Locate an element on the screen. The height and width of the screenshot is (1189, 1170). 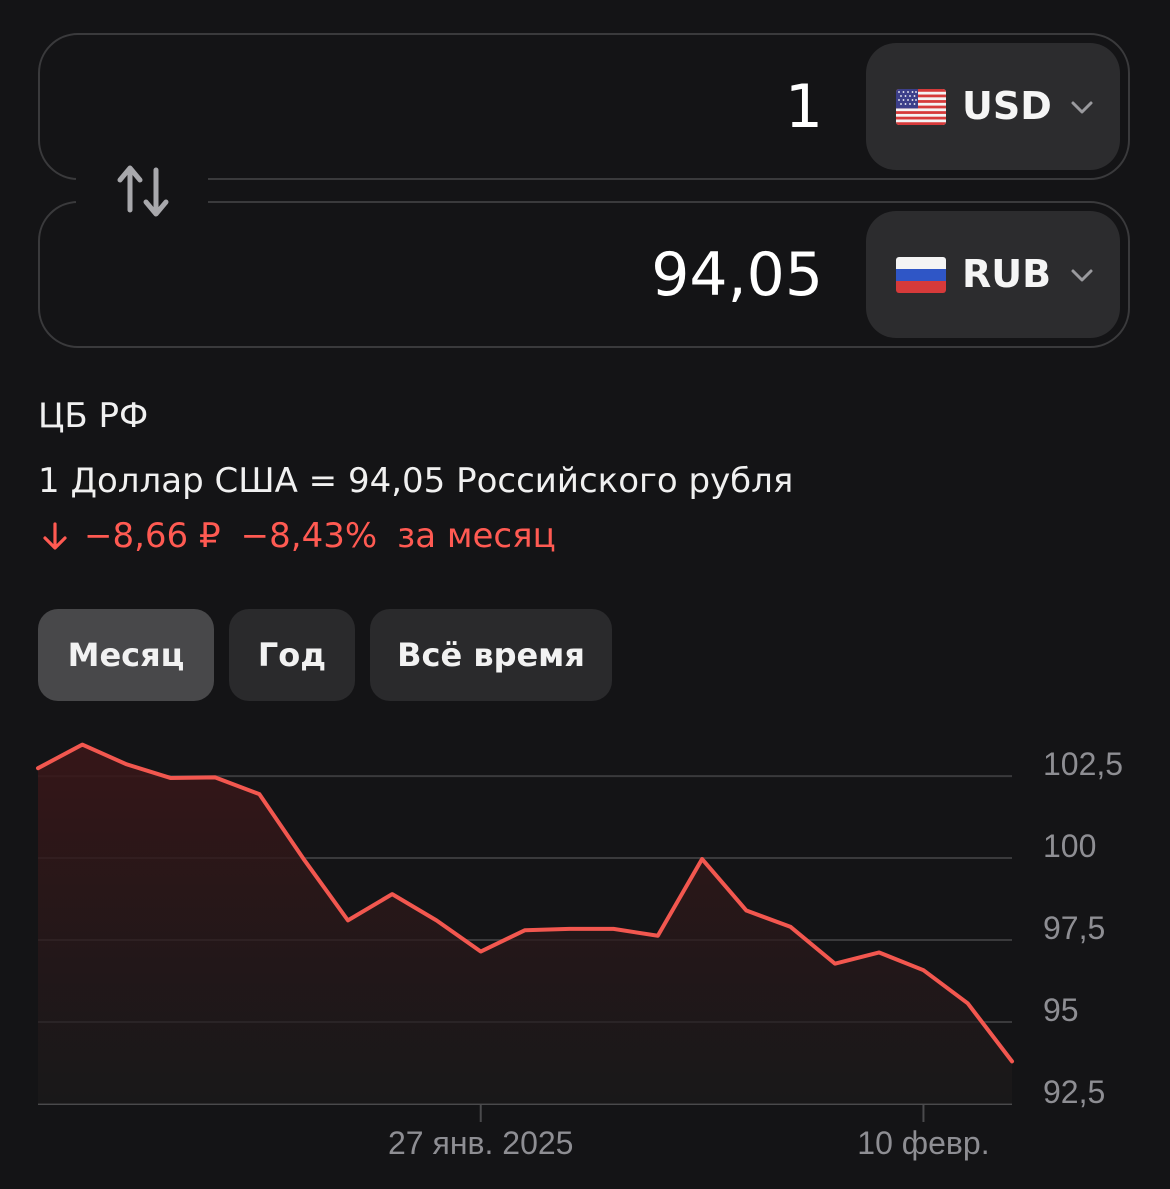
arrow-down-icon is located at coordinates (55, 536).